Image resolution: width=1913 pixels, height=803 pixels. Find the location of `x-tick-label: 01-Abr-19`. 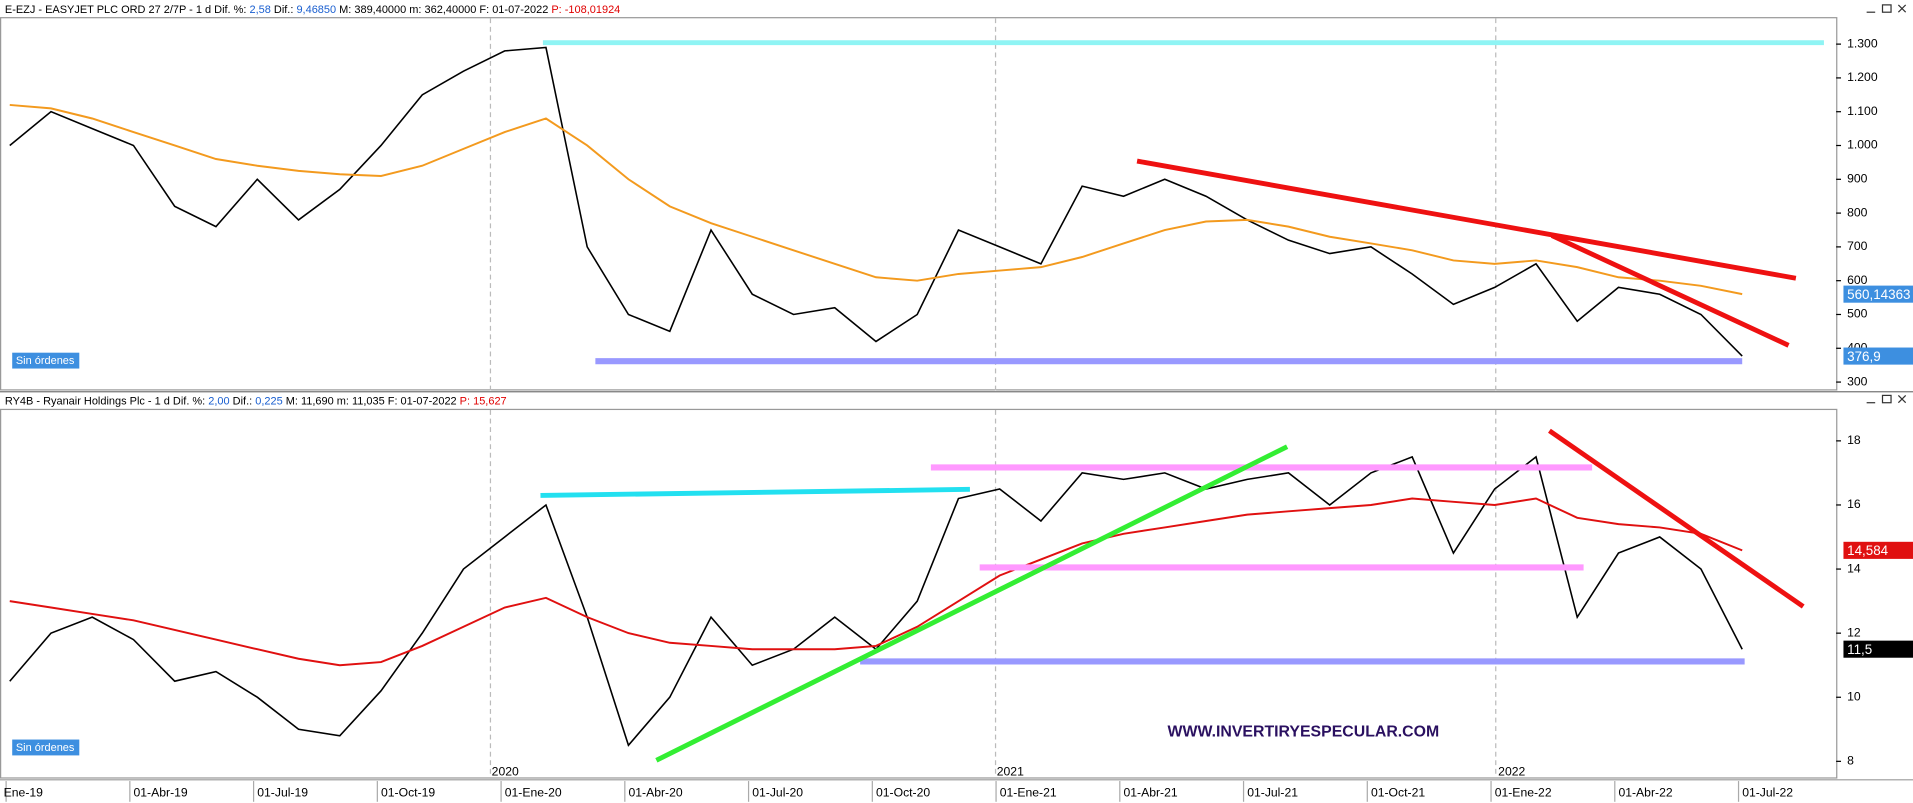

x-tick-label: 01-Abr-19 is located at coordinates (161, 792).